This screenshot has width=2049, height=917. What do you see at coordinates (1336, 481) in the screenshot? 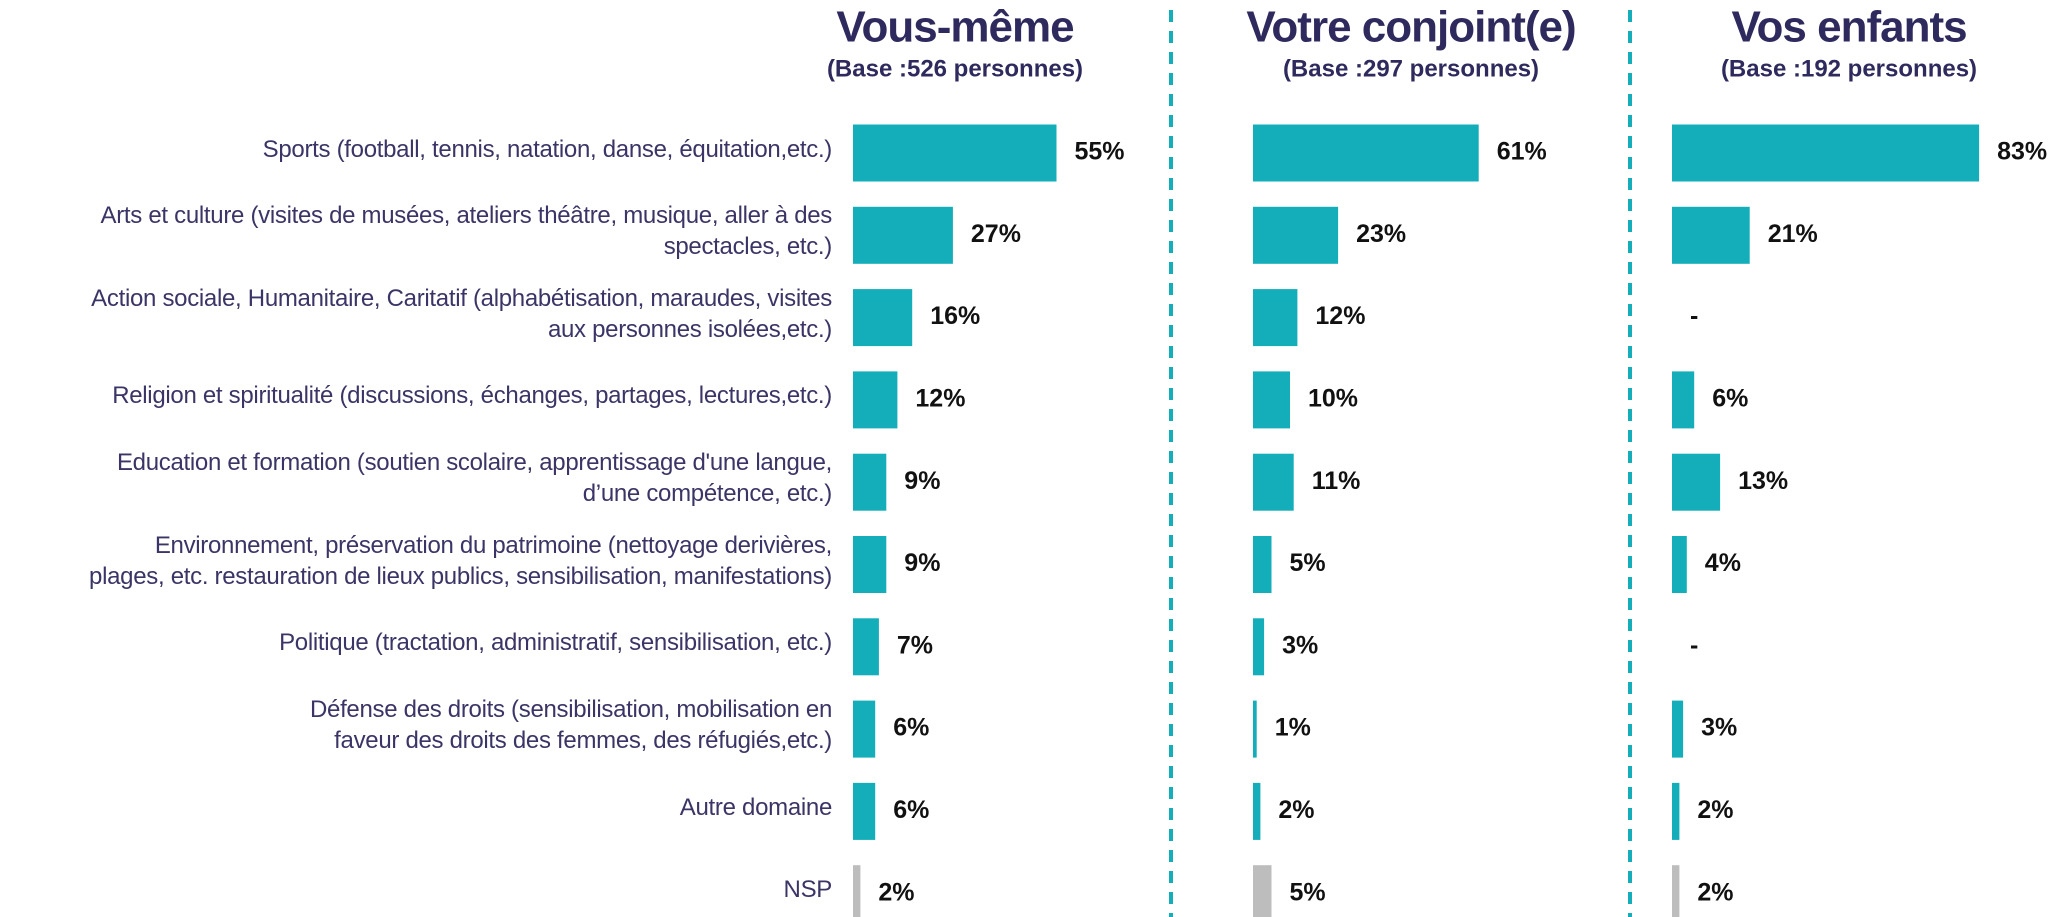
I see `value-label: 11%` at bounding box center [1336, 481].